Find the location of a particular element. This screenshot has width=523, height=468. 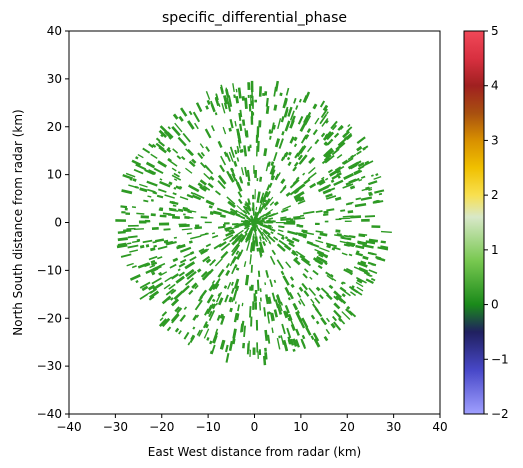

y-axis-label: North South distance from radar (km) is located at coordinates (18, 222).